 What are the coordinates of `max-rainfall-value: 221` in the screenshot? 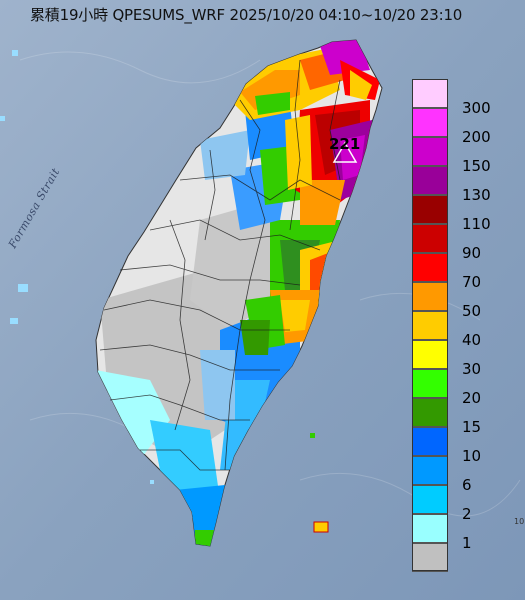 It's located at (345, 144).